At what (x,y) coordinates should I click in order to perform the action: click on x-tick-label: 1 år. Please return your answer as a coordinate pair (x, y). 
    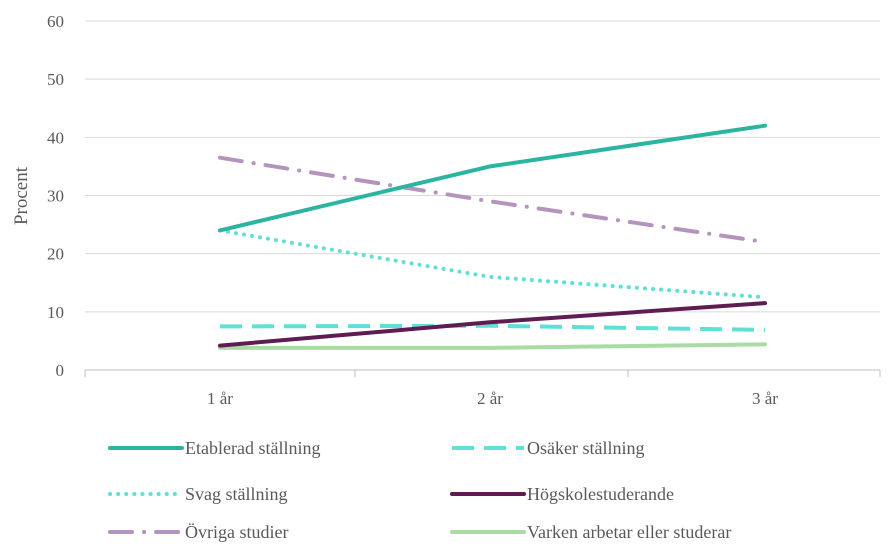
    Looking at the image, I should click on (220, 398).